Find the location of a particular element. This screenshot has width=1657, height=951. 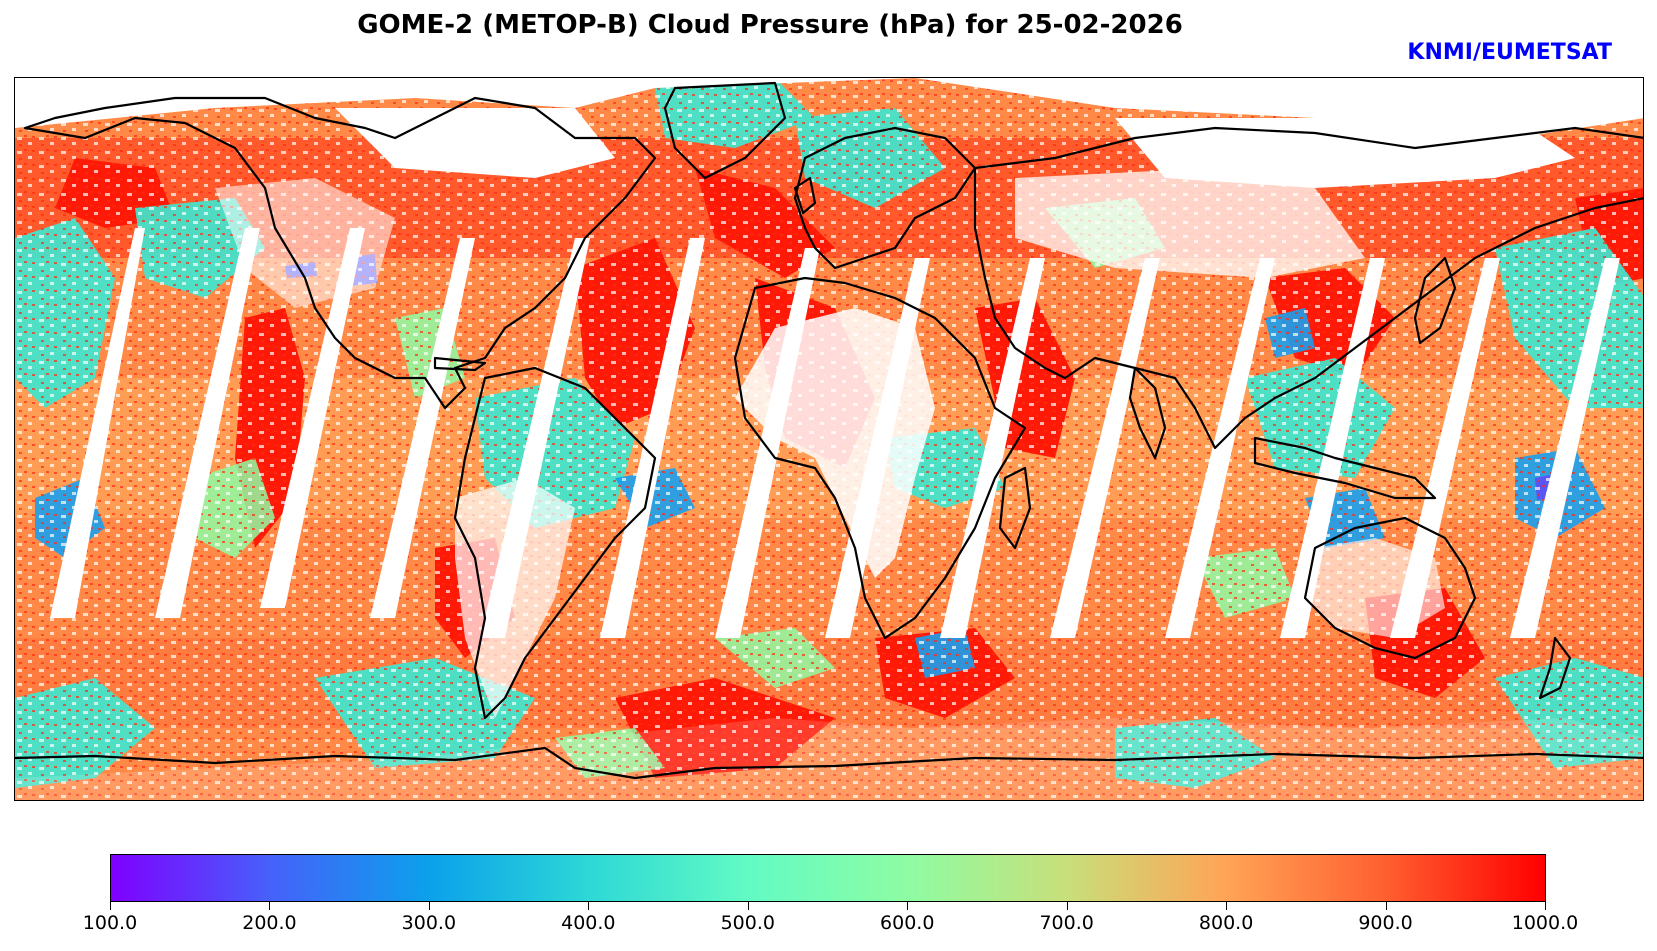

coast-indonesia is located at coordinates (1345, 468).